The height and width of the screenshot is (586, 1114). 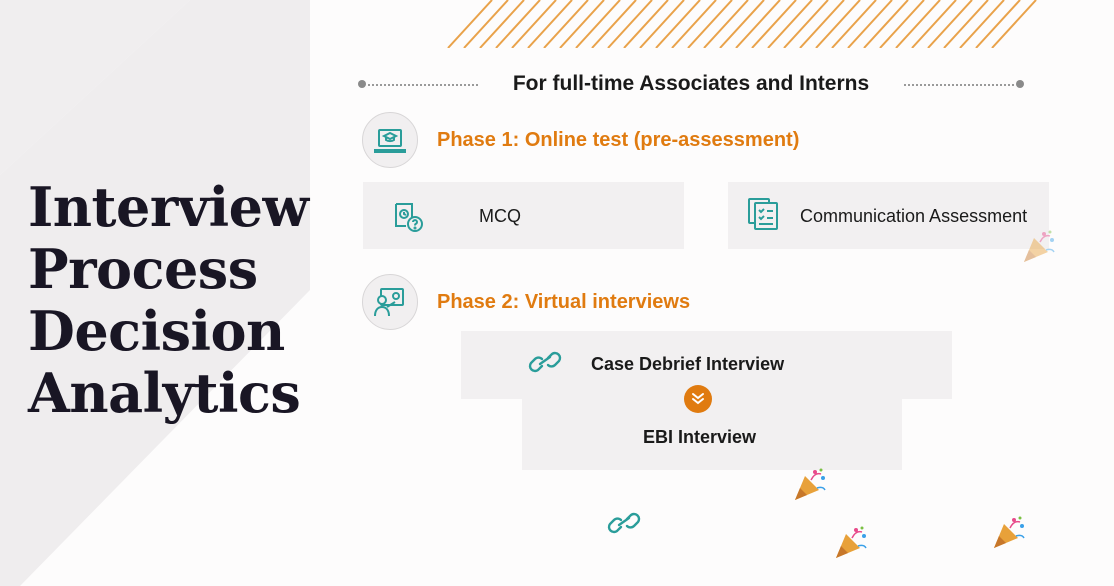 I want to click on phase-1-label: Phase 1: Online test (pre-assessment), so click(x=618, y=140).